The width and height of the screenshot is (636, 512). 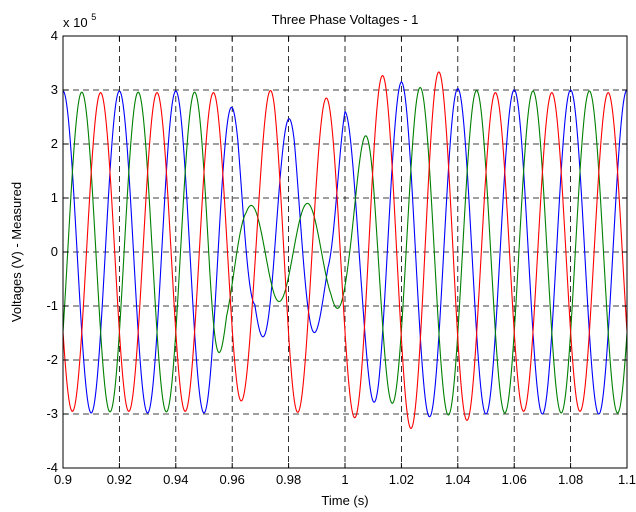 I want to click on x-tick-label: 0.96, so click(x=232, y=479).